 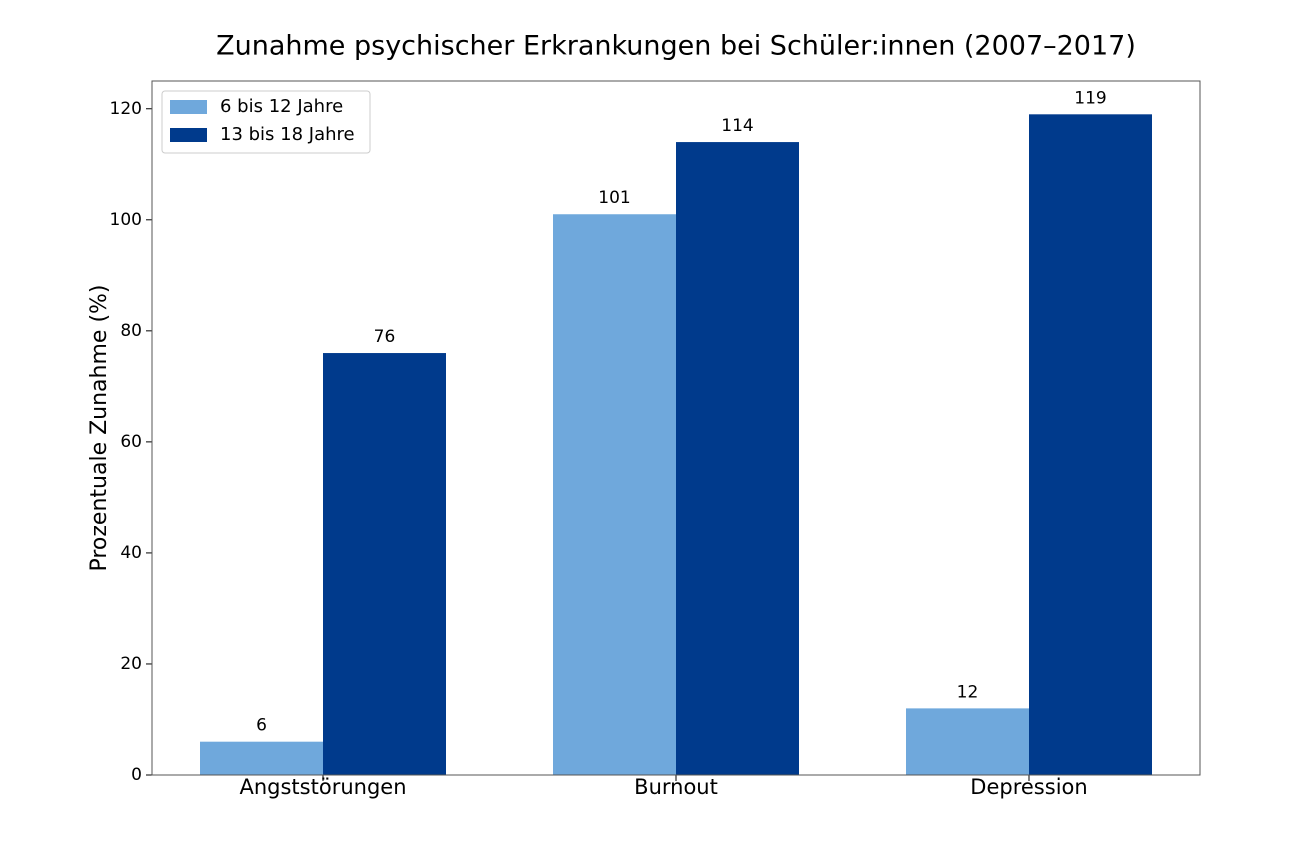 What do you see at coordinates (131, 442) in the screenshot?
I see `y-tick-label: 60` at bounding box center [131, 442].